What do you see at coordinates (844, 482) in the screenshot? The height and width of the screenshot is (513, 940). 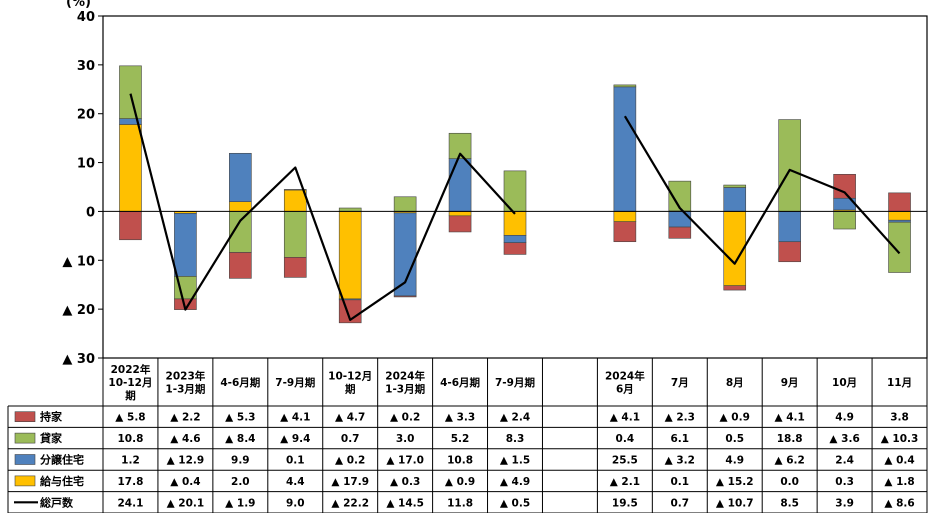 I see `table-value: 0.3` at bounding box center [844, 482].